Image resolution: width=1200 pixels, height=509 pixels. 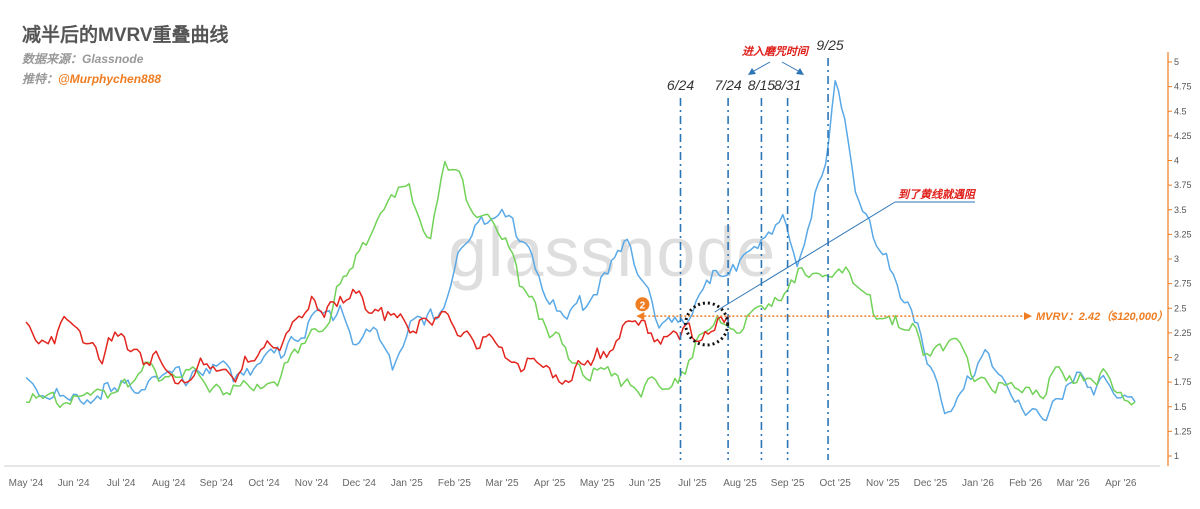 What do you see at coordinates (1183, 333) in the screenshot?
I see `y-tick-label: 2.25` at bounding box center [1183, 333].